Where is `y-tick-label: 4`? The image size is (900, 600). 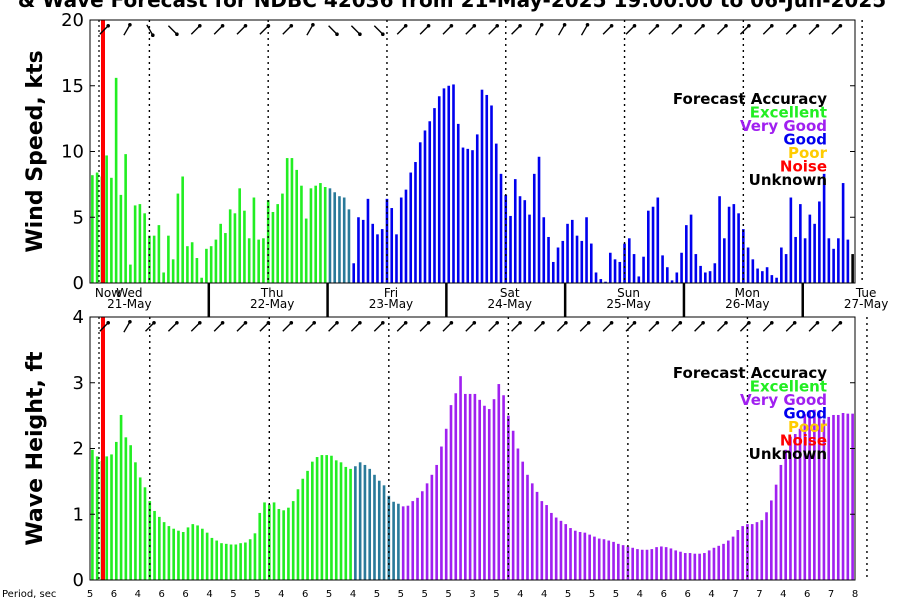
y-tick-label: 4 is located at coordinates (78, 317).